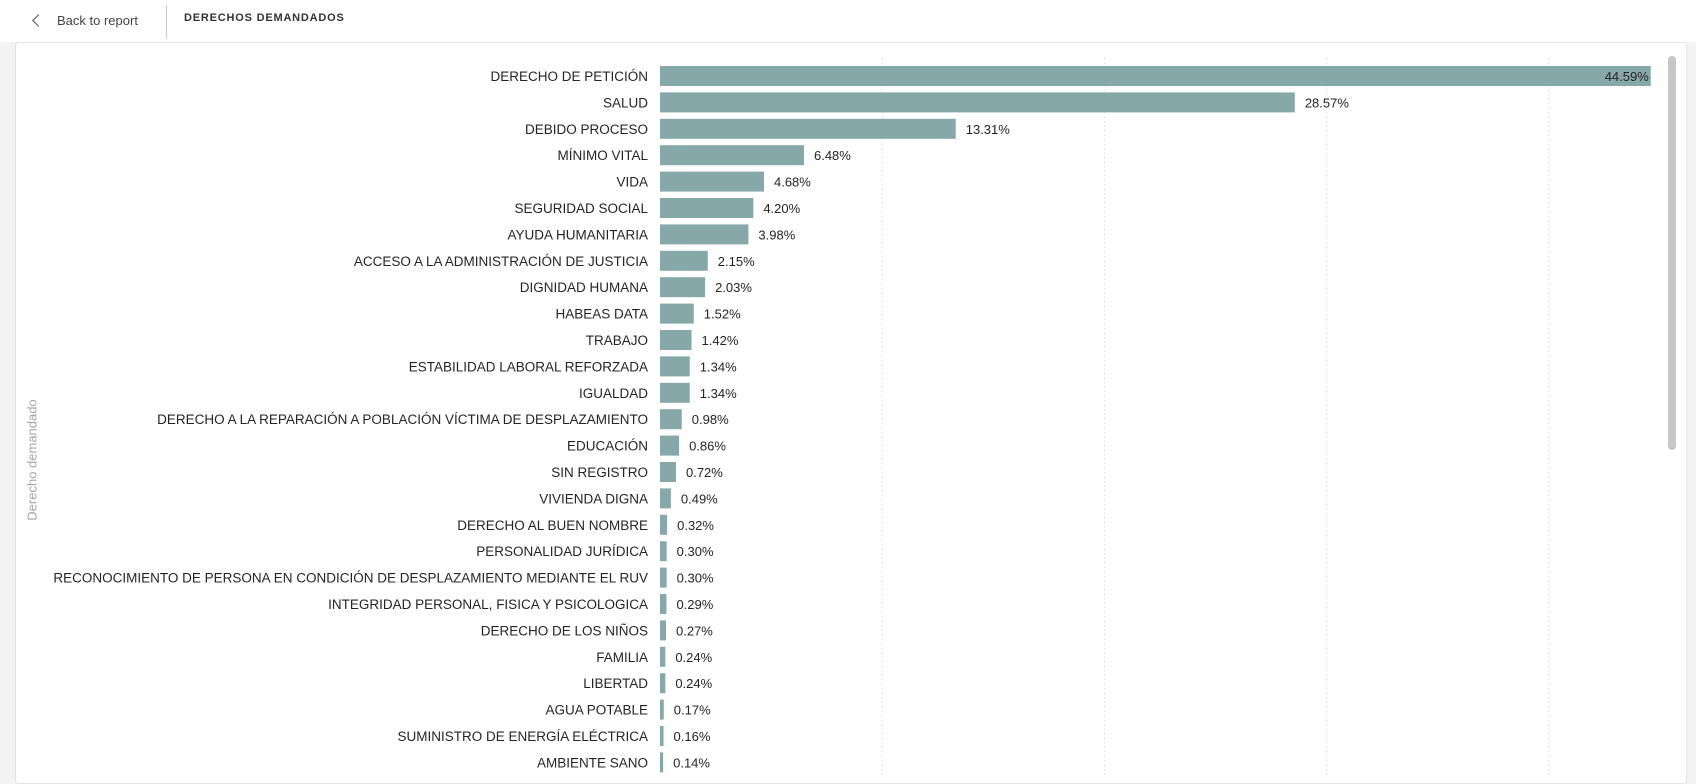 This screenshot has width=1696, height=784. What do you see at coordinates (695, 525) in the screenshot?
I see `data-label: 0.32%` at bounding box center [695, 525].